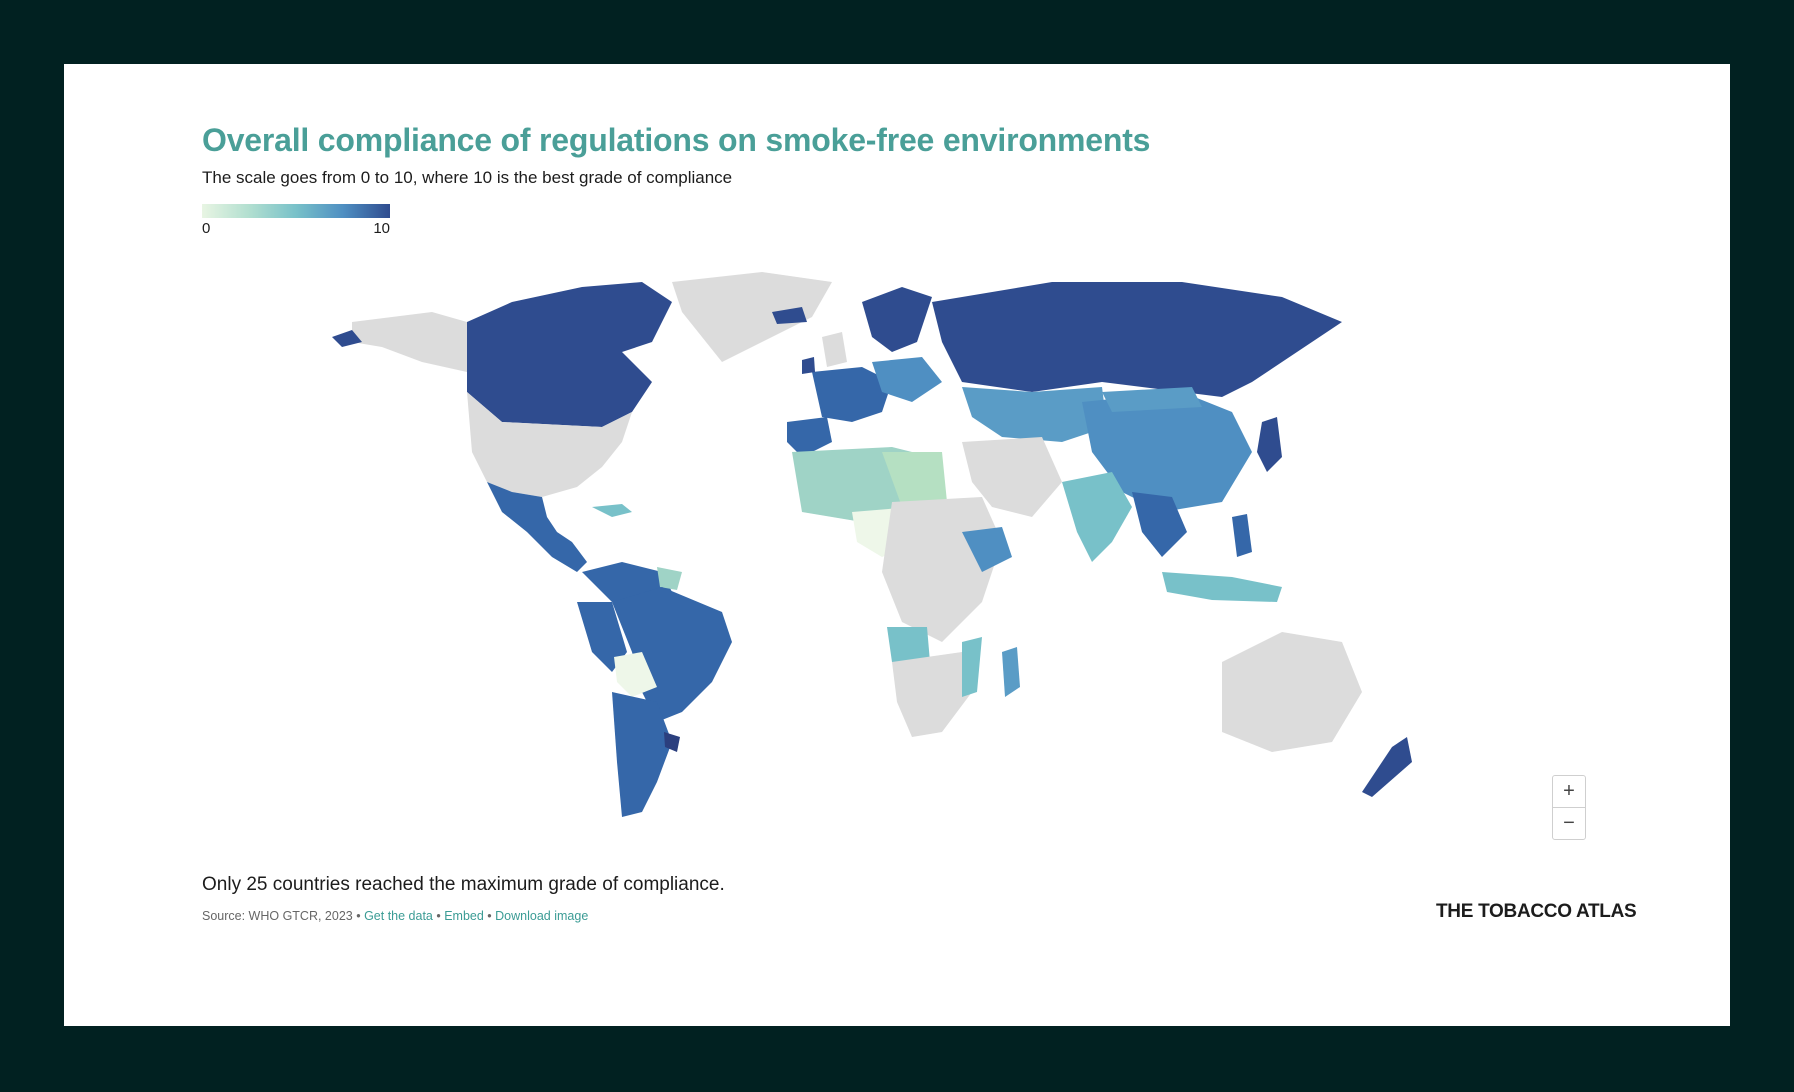 The height and width of the screenshot is (1092, 1794). I want to click on region-central-europe, so click(907, 379).